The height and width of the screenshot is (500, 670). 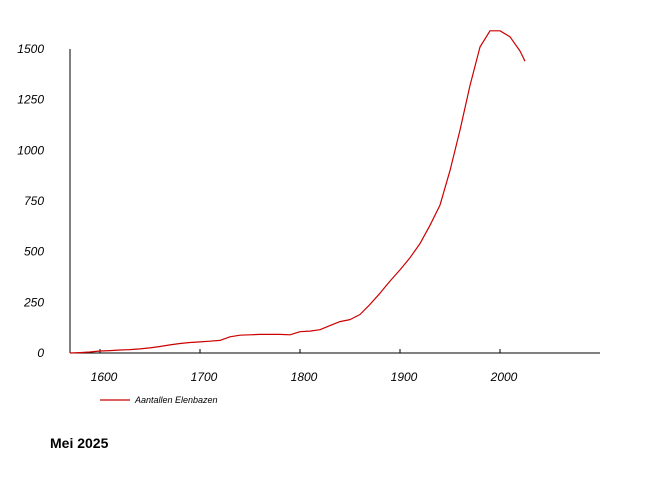 What do you see at coordinates (30, 49) in the screenshot?
I see `y-tick-label: 1500` at bounding box center [30, 49].